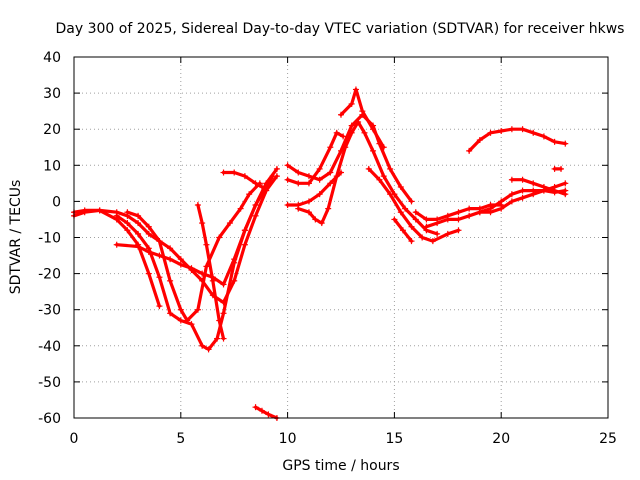 Image resolution: width=640 pixels, height=480 pixels. I want to click on y-tick-label: 20, so click(52, 130).